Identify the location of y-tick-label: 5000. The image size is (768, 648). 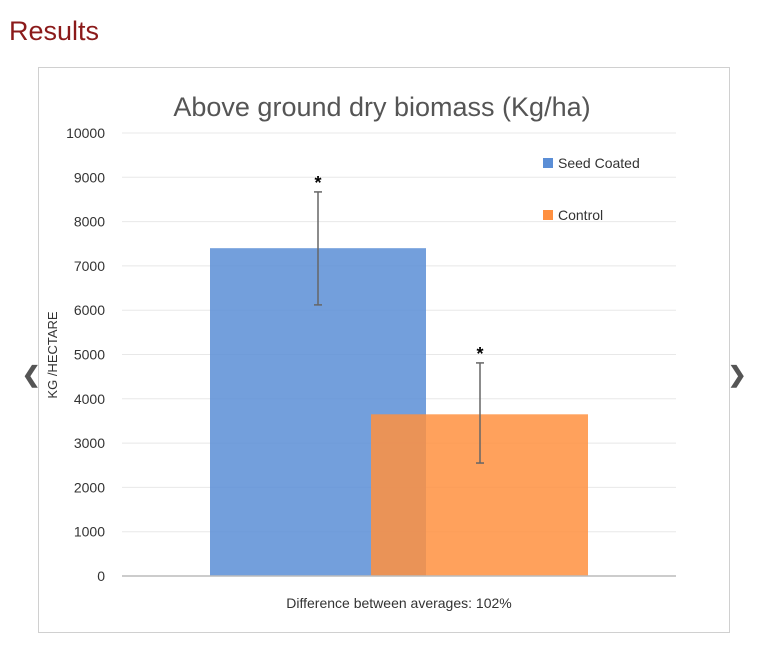
(89, 355).